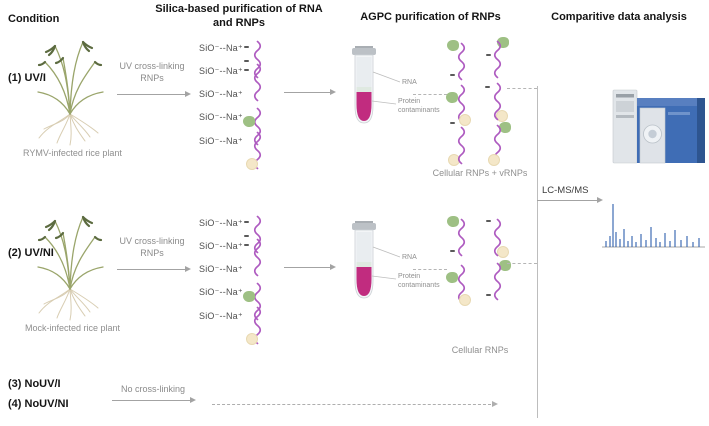 The height and width of the screenshot is (426, 709). Describe the element at coordinates (31, 253) in the screenshot. I see `condition-2-label: (2) UV/NI` at that location.